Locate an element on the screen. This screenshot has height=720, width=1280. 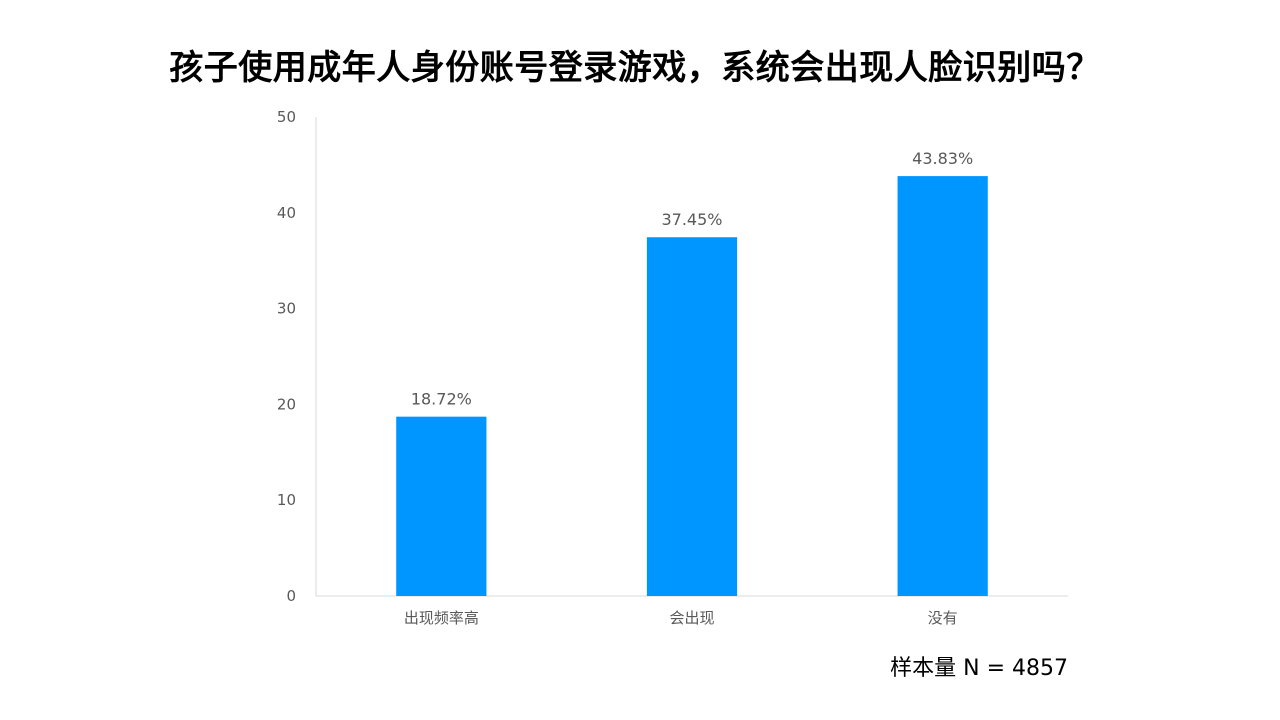
y-tick-label: 20 is located at coordinates (286, 404).